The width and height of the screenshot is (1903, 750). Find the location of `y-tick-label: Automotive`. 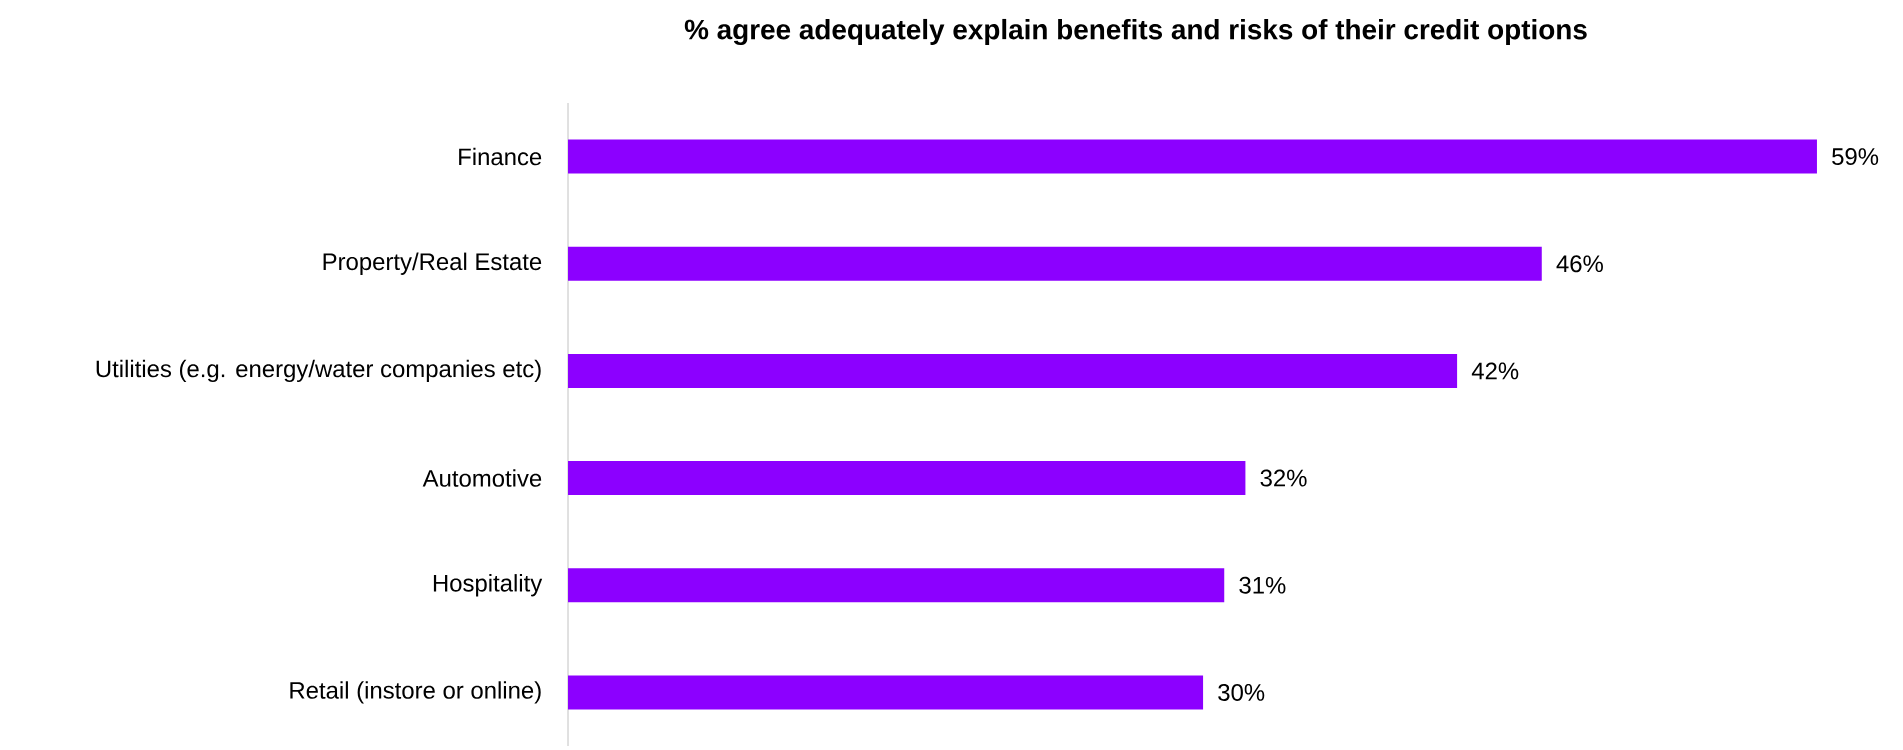

y-tick-label: Automotive is located at coordinates (482, 478).